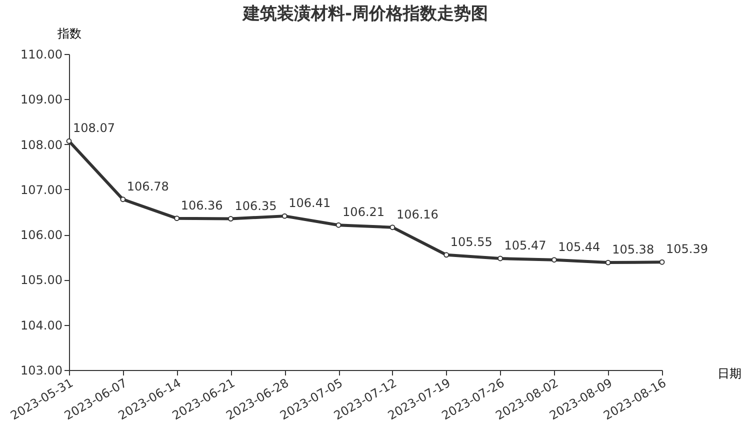  I want to click on data-label: 108.07, so click(94, 128).